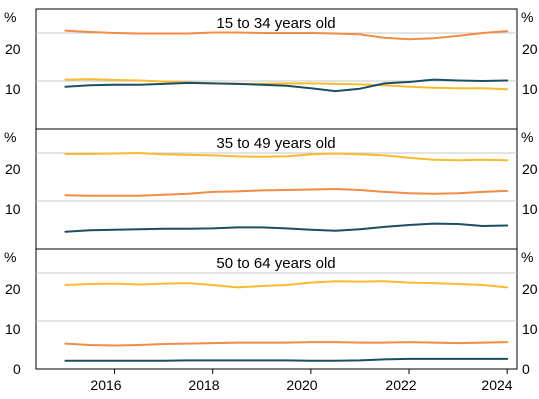 The height and width of the screenshot is (399, 539). What do you see at coordinates (496, 385) in the screenshot?
I see `x-tick-label: 2024` at bounding box center [496, 385].